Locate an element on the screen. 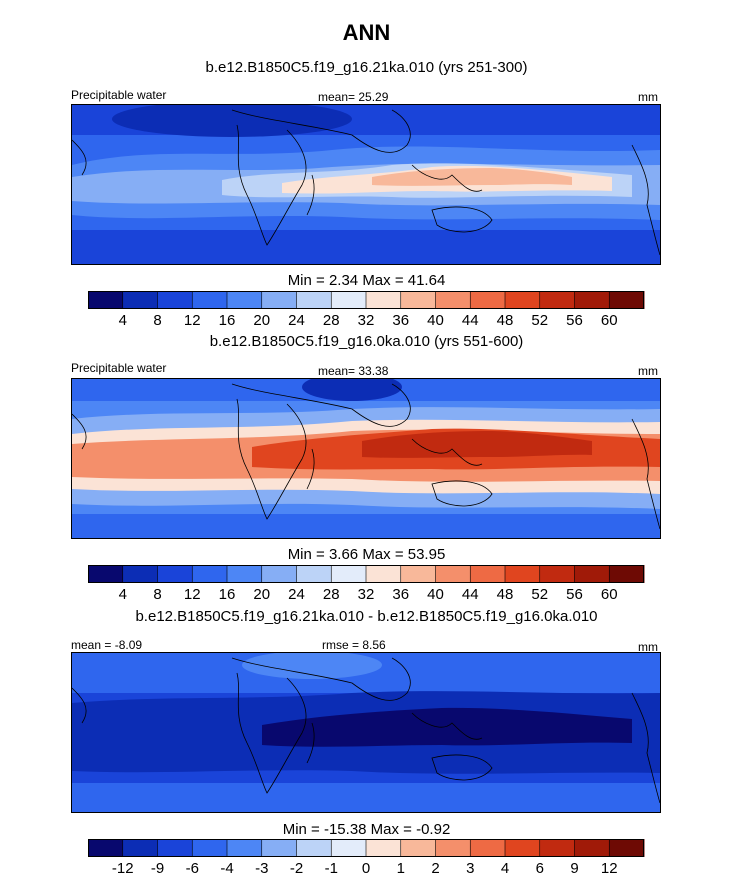  panel-1-fill-south is located at coordinates (366, 247).